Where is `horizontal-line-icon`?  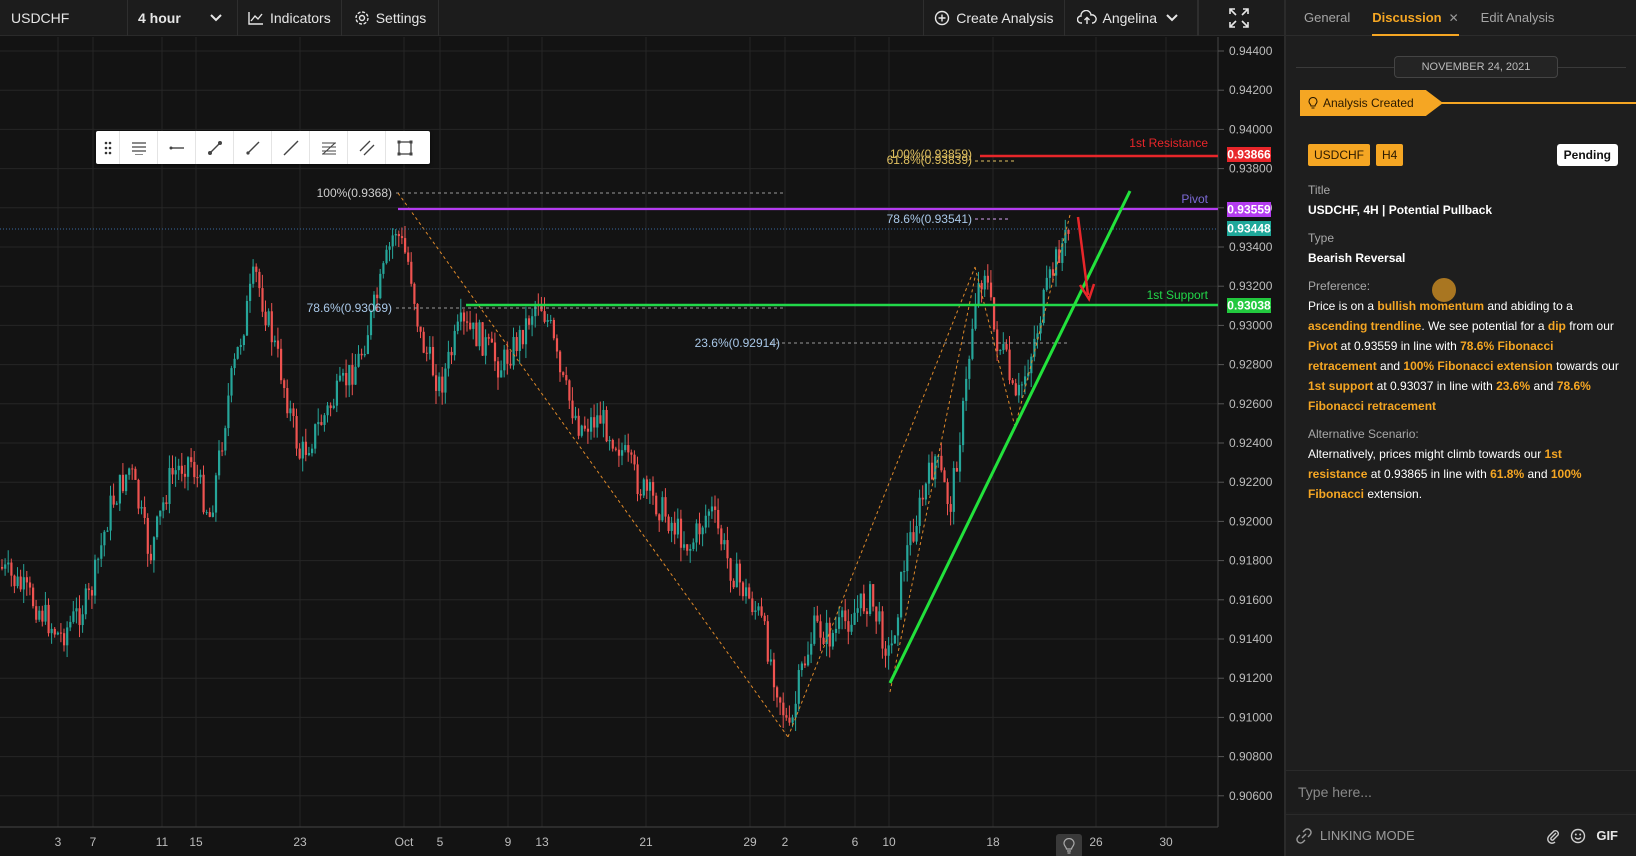 horizontal-line-icon is located at coordinates (176, 147).